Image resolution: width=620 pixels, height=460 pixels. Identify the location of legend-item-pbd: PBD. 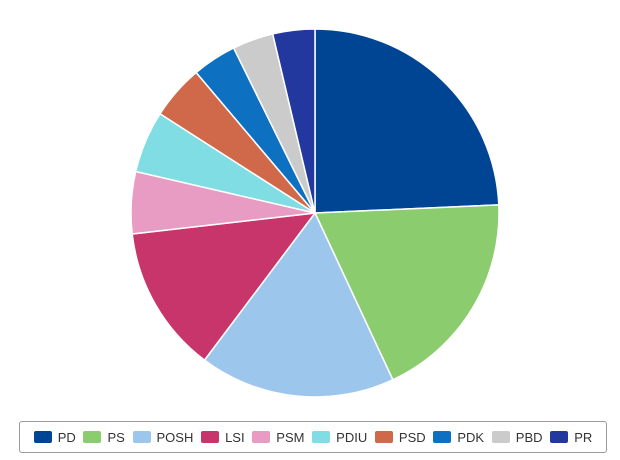
(517, 437).